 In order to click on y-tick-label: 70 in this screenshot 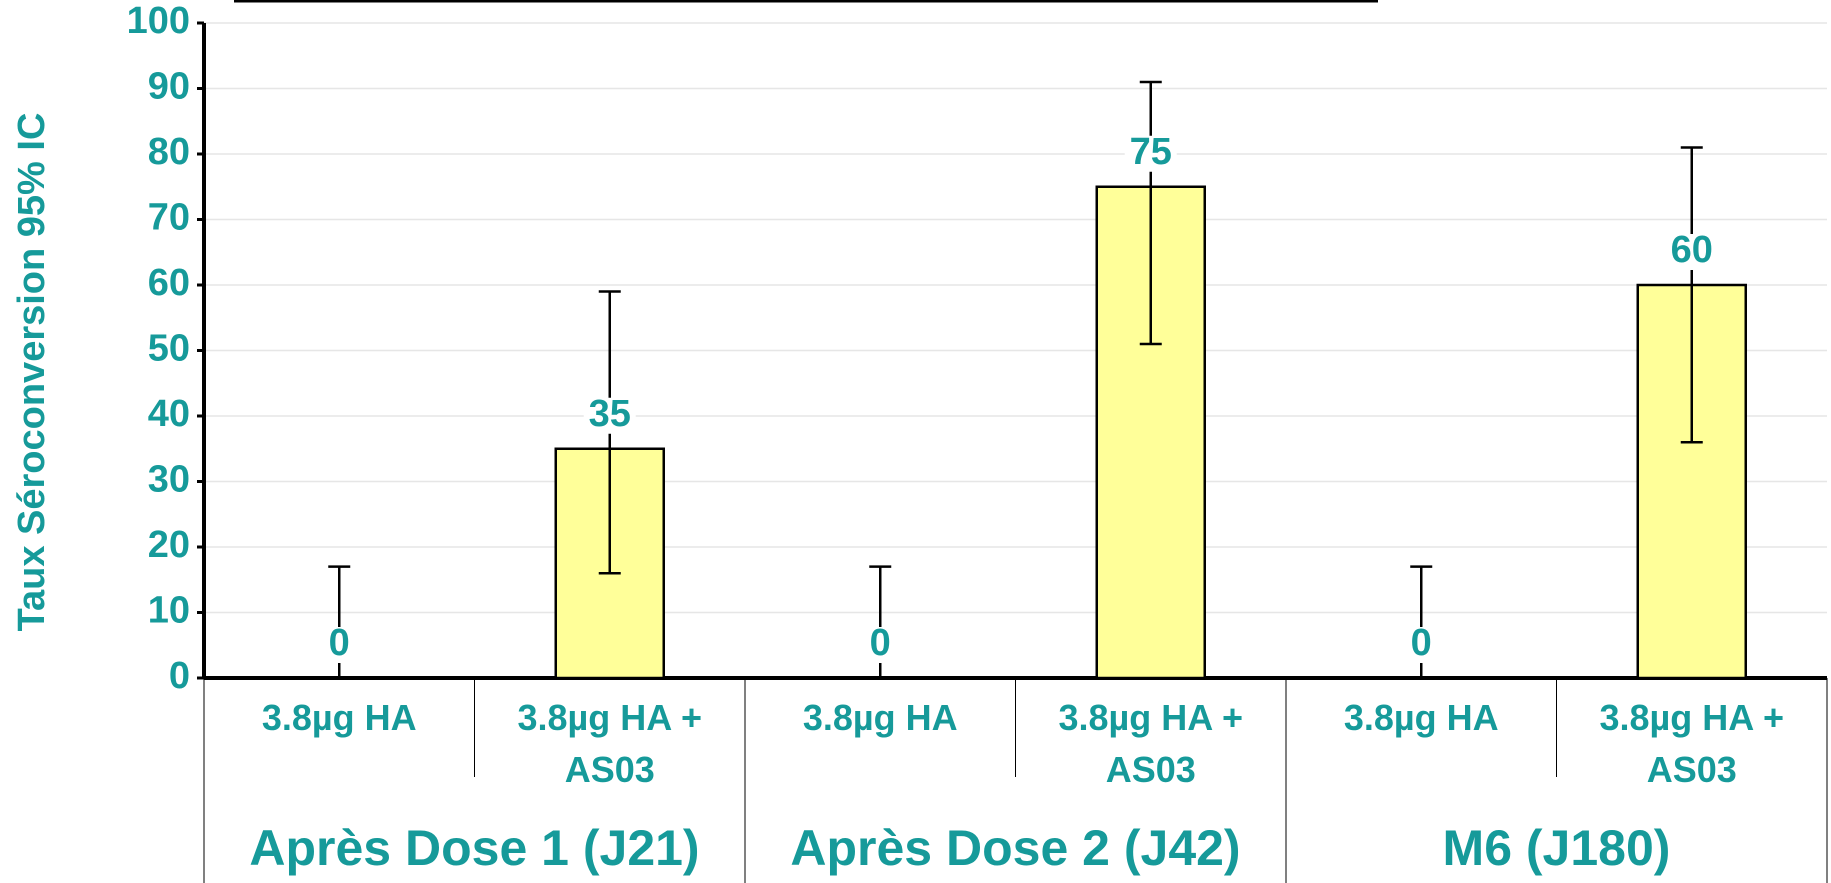, I will do `click(169, 218)`.